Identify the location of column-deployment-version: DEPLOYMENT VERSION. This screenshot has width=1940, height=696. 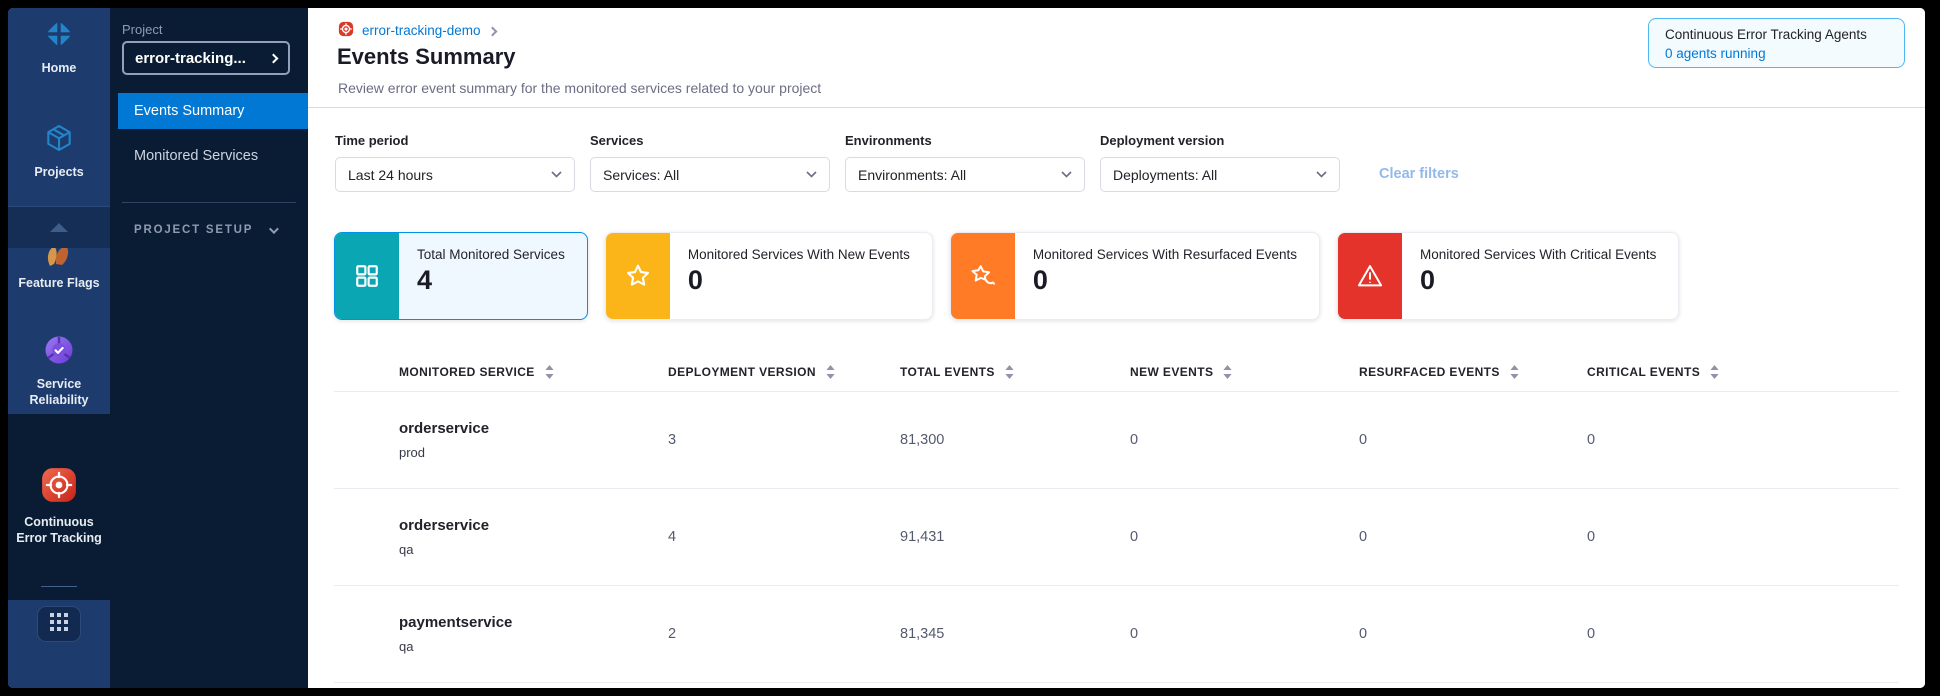
(784, 371).